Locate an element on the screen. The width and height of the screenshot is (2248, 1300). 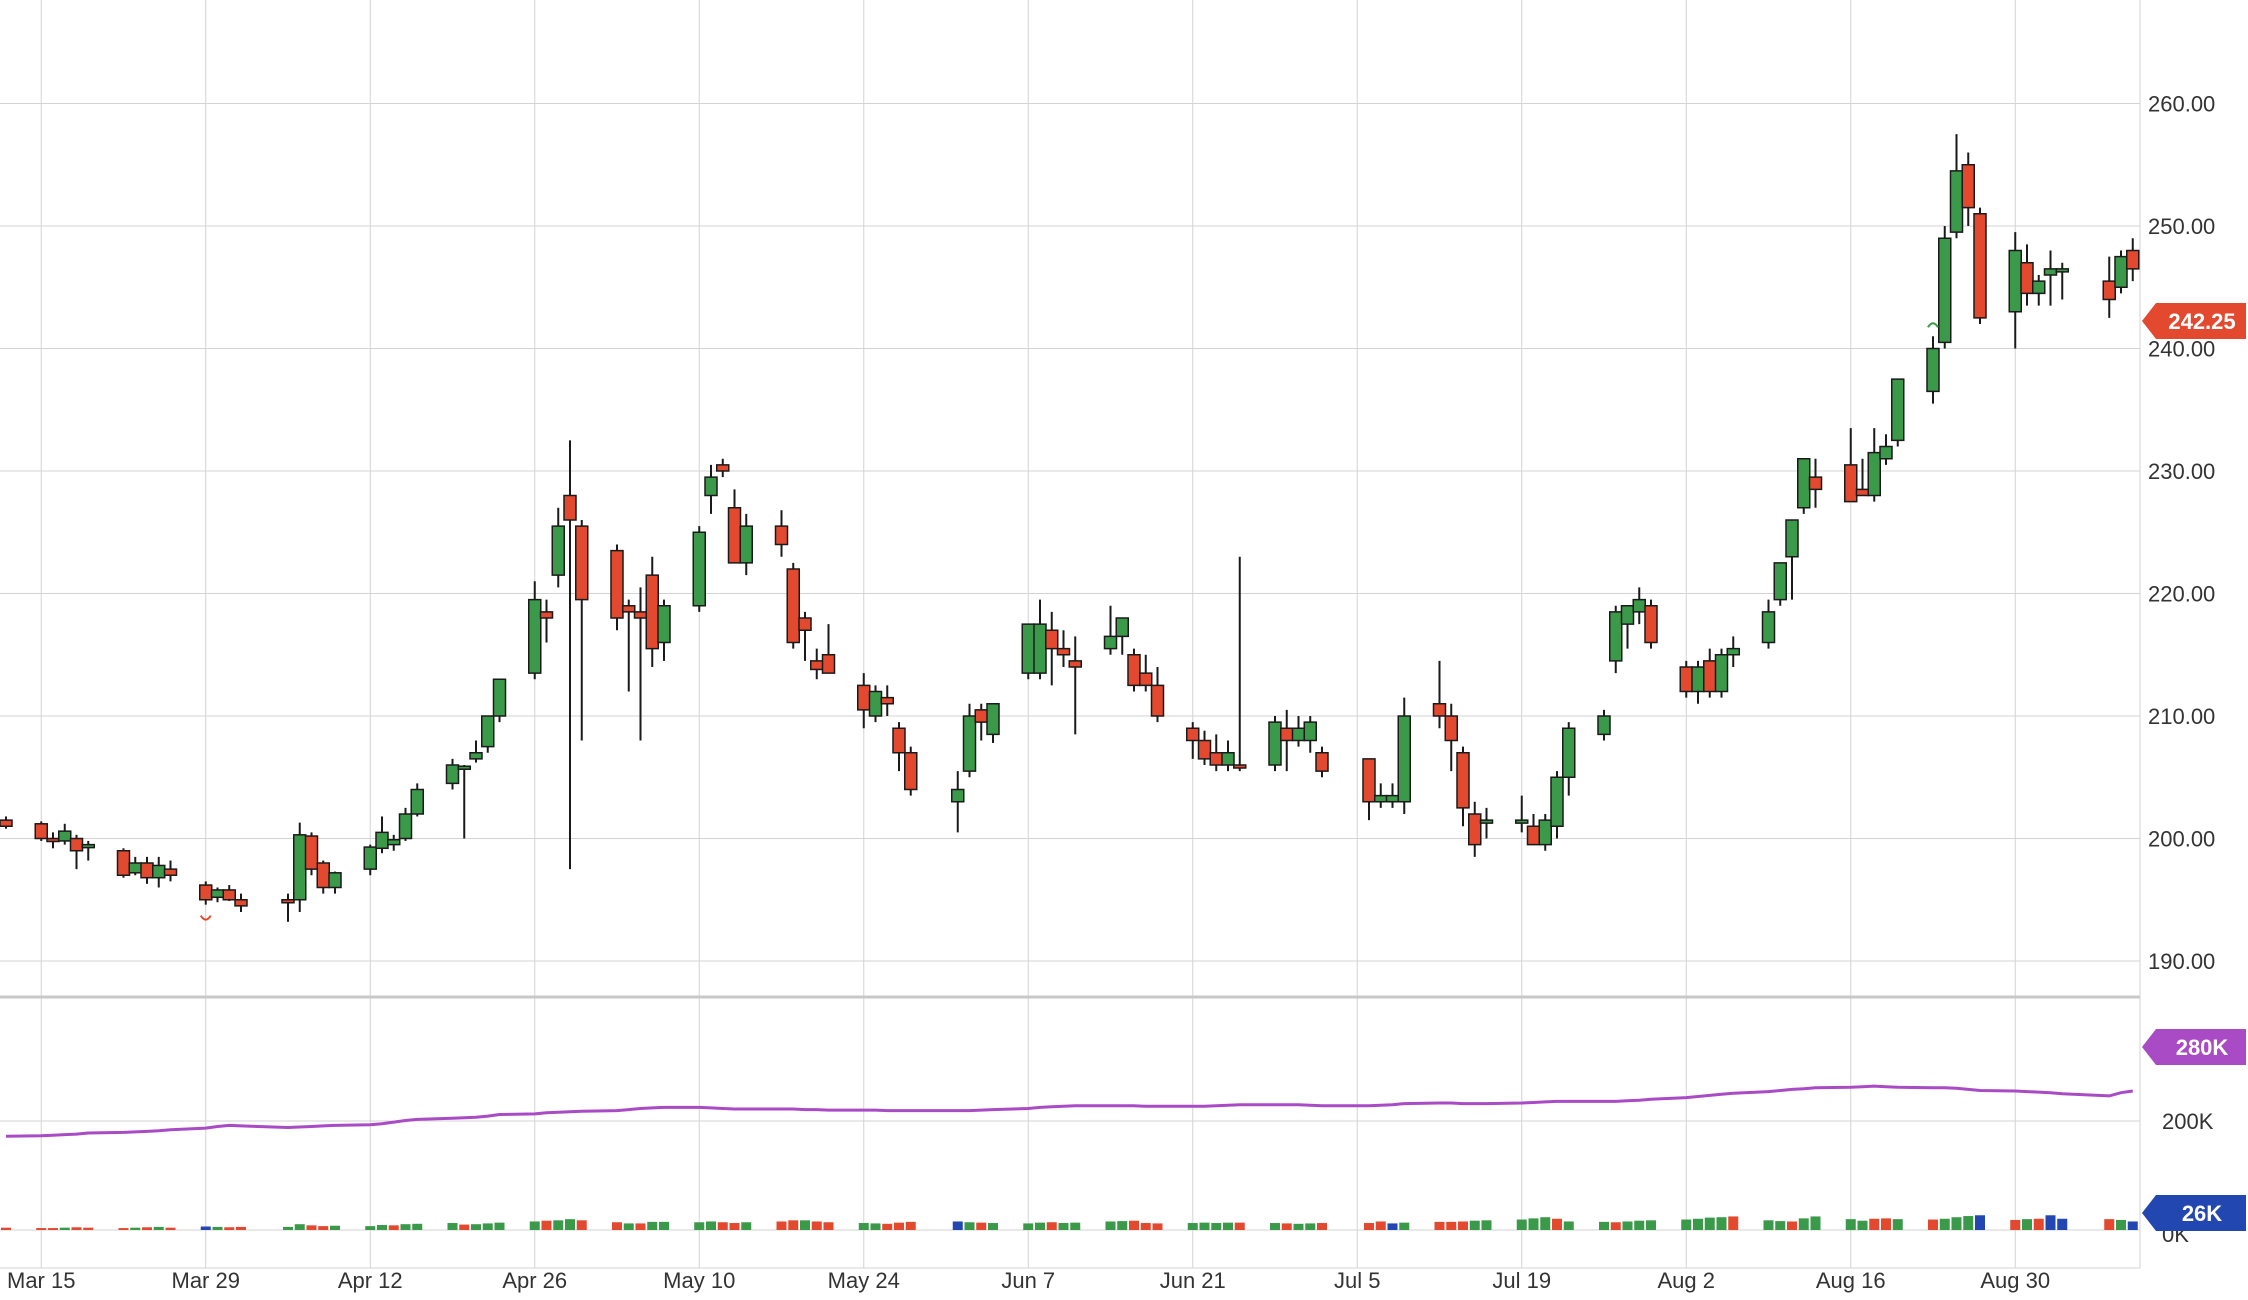
y-tick-label: 200.00 is located at coordinates (2181, 839).